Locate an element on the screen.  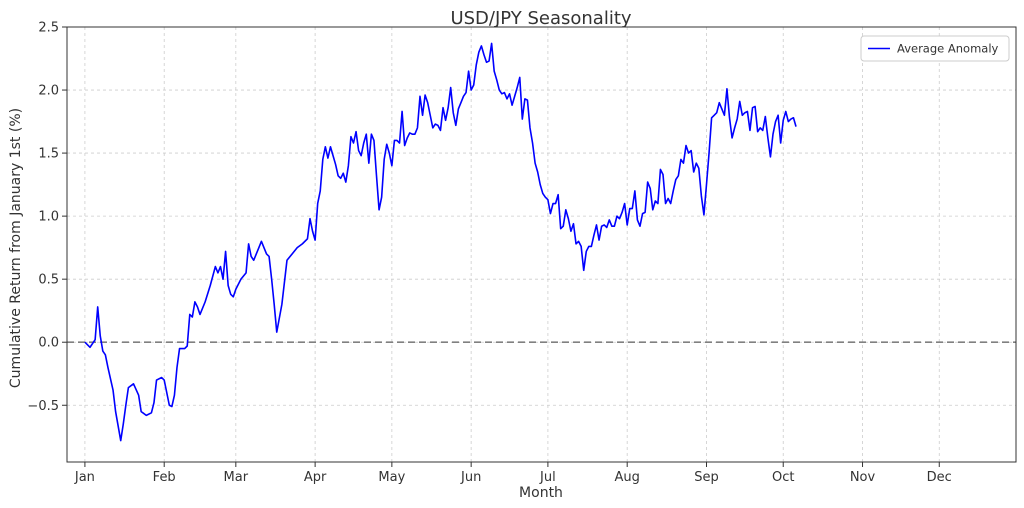
x-axis-ticks: Jan Feb Mar Apr May Jun Jul Aug Sep Oct Nov Dec is located at coordinates (513, 473).